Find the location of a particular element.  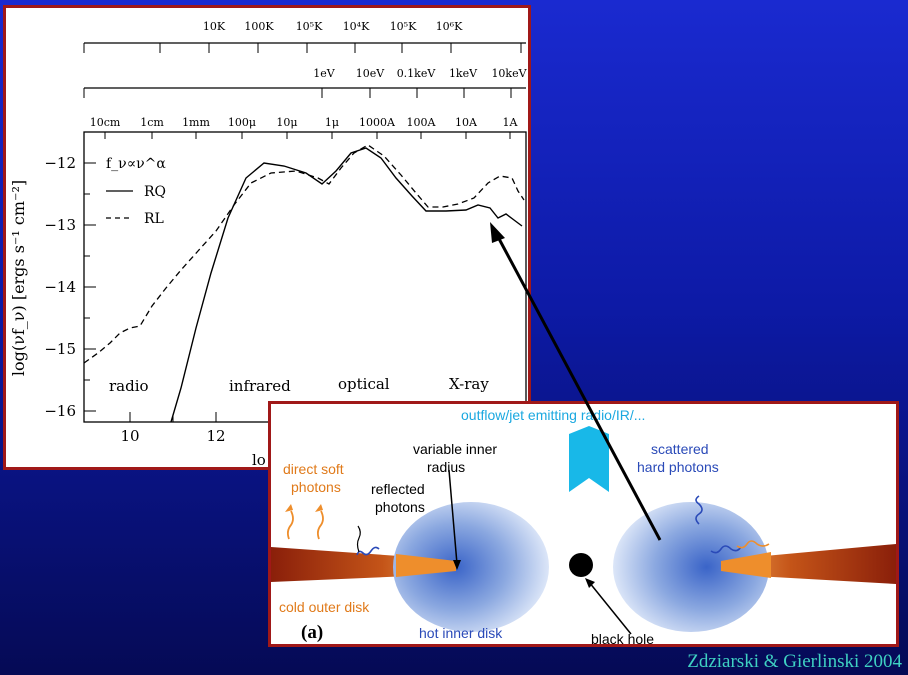

y-tick-1: −13 is located at coordinates (60, 225).